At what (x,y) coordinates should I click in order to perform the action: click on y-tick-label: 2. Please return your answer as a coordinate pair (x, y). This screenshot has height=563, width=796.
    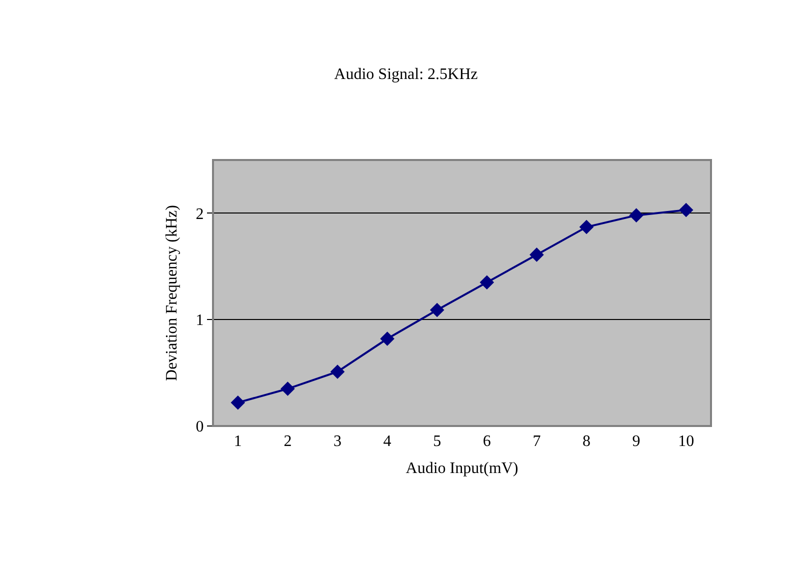
    Looking at the image, I should click on (200, 214).